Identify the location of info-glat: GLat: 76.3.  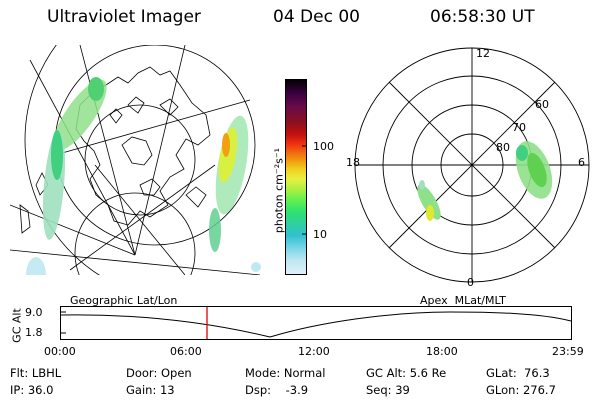
(518, 373).